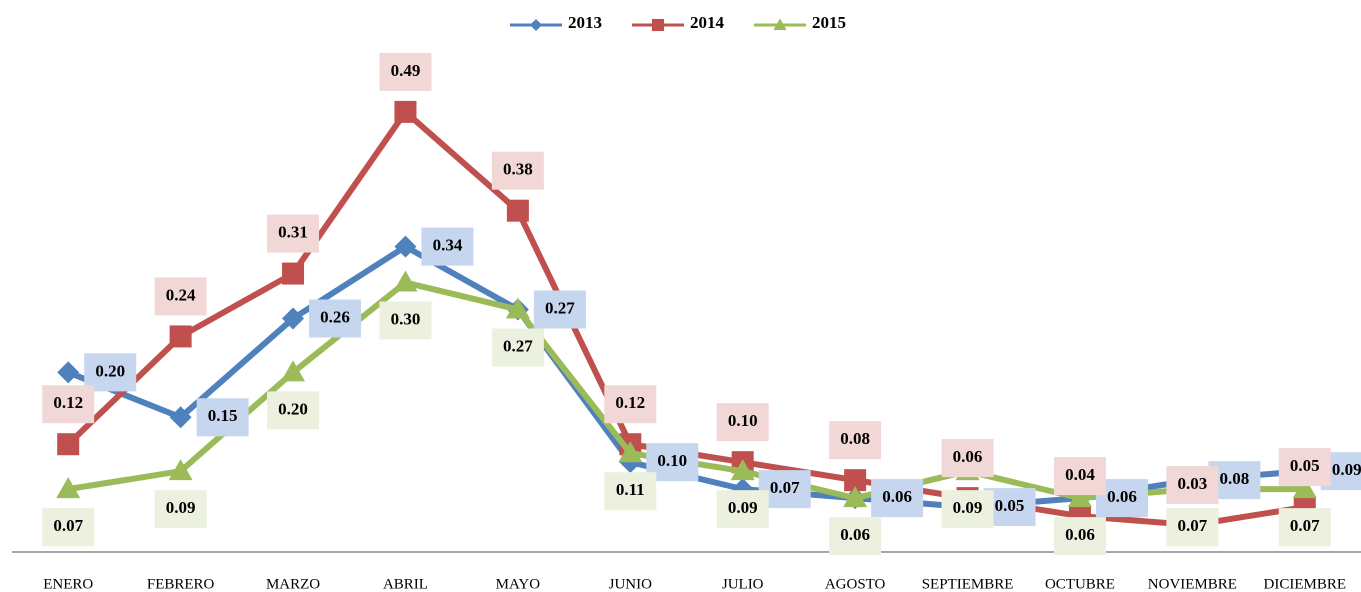 The image size is (1361, 592). What do you see at coordinates (1080, 584) in the screenshot?
I see `x-tick-label: OCTUBRE` at bounding box center [1080, 584].